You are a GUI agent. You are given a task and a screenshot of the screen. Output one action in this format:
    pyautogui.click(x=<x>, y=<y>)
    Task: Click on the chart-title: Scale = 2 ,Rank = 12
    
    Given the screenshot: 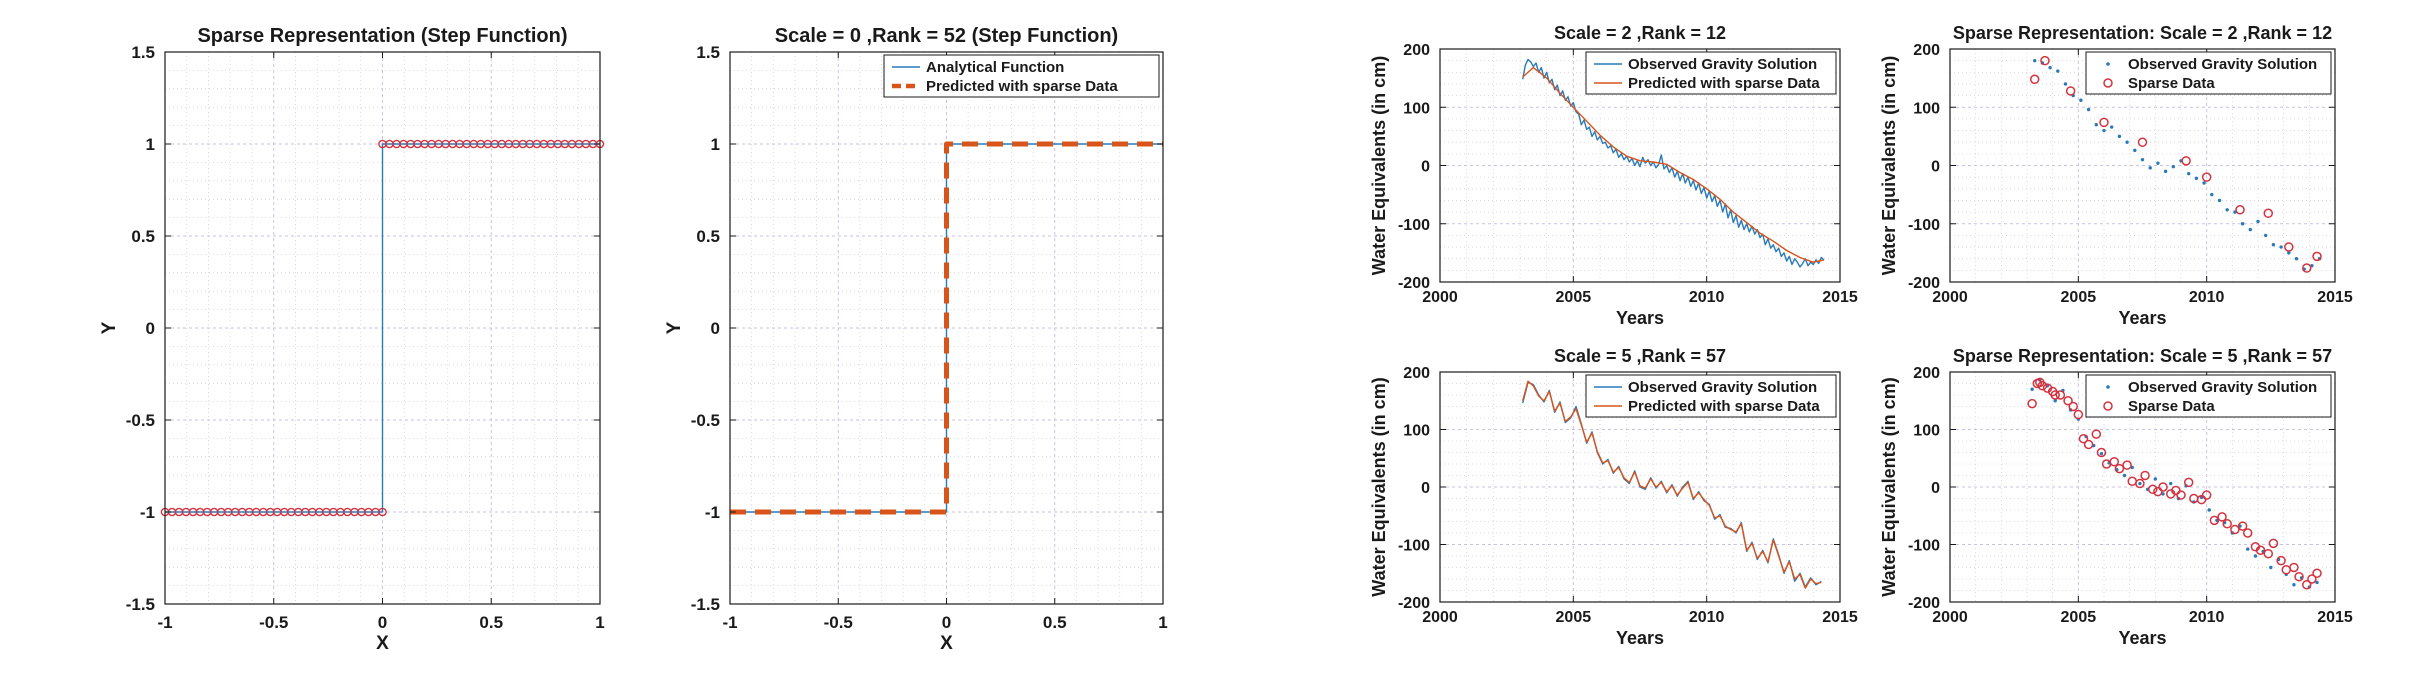 What is the action you would take?
    pyautogui.click(x=1640, y=33)
    